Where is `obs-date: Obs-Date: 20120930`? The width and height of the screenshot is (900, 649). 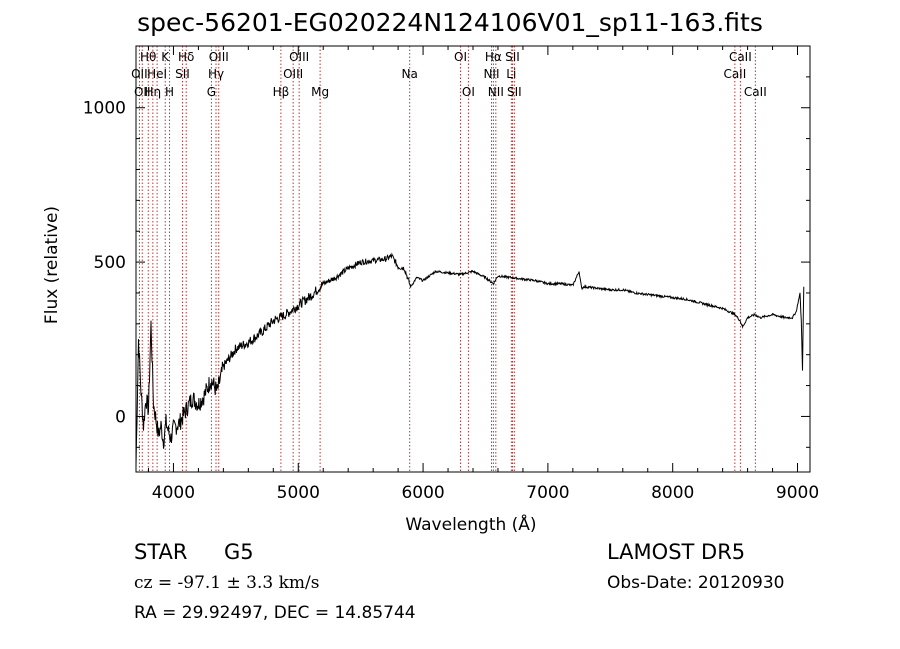 obs-date: Obs-Date: 20120930 is located at coordinates (696, 583).